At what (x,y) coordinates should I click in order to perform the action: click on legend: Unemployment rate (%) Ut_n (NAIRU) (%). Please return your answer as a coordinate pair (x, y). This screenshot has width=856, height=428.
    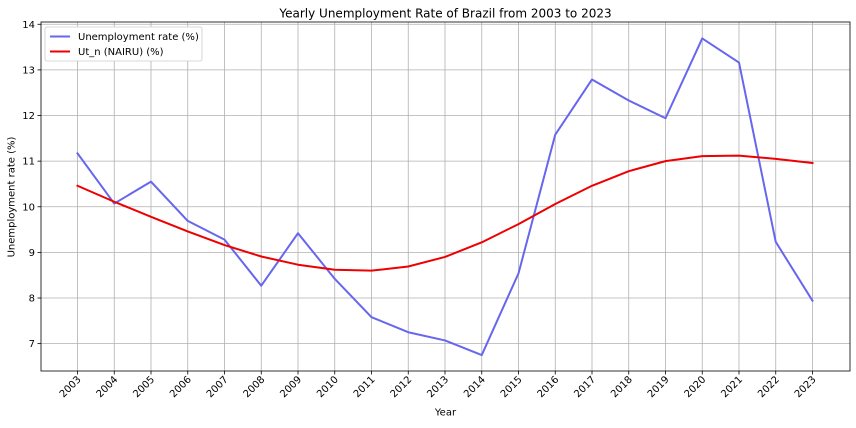
    Looking at the image, I should click on (123, 44).